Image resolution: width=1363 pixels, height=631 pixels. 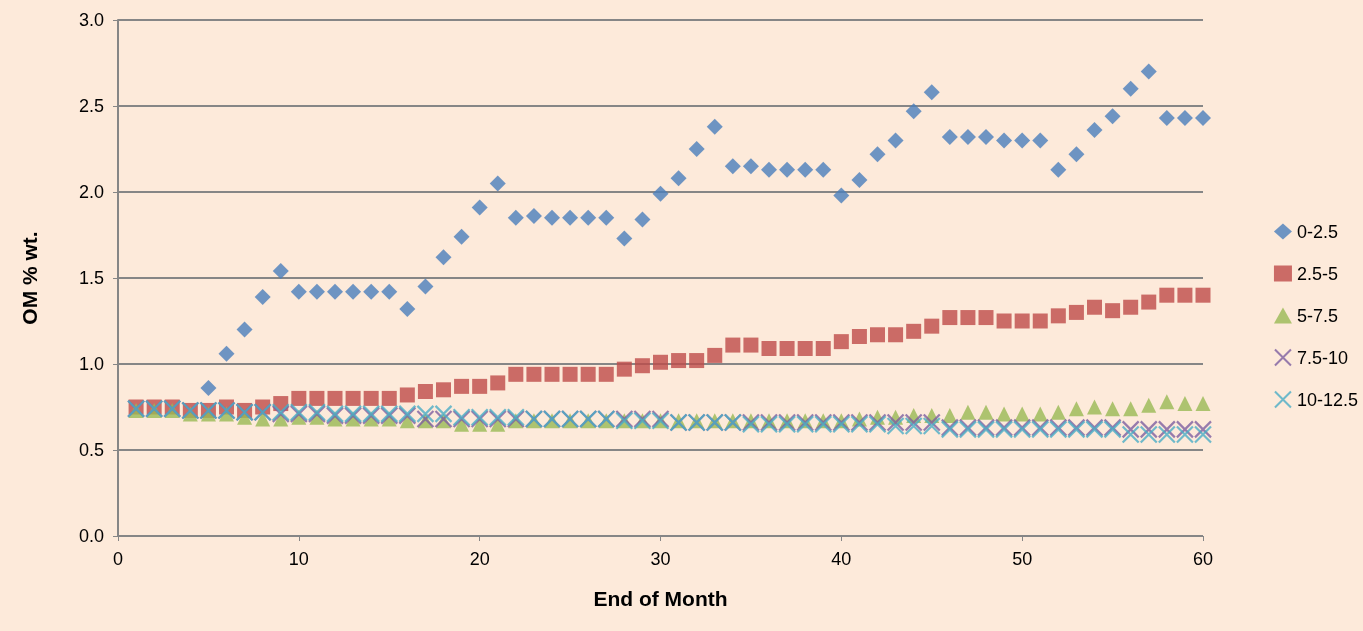 What do you see at coordinates (29, 278) in the screenshot?
I see `y-axis-title: OM % wt.` at bounding box center [29, 278].